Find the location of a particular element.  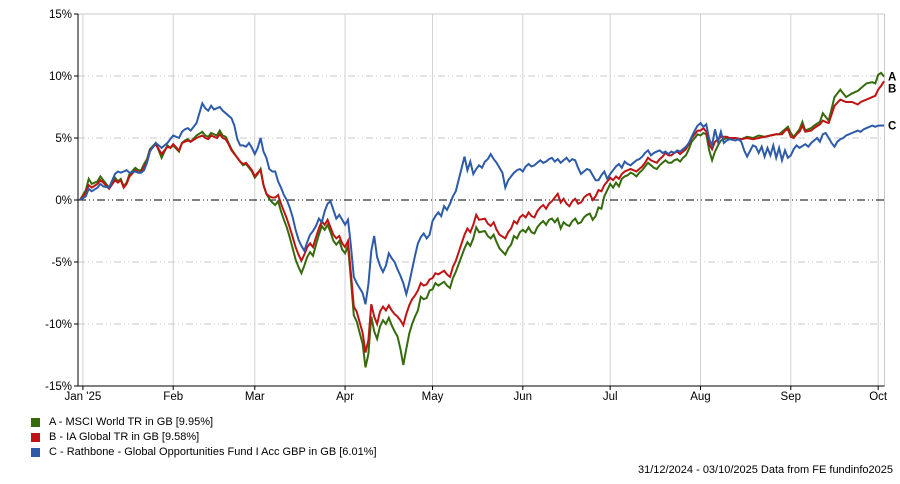

series-end-label-B: B is located at coordinates (892, 90).